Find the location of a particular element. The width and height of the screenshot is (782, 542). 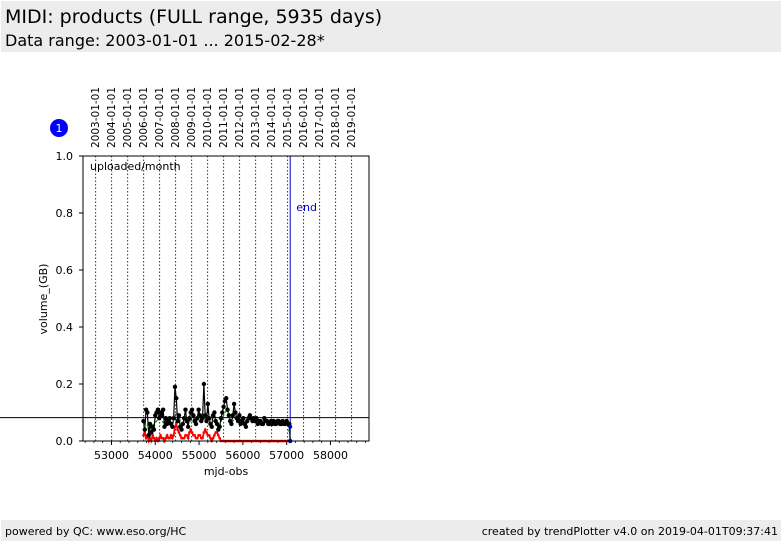

data-range-subtitle: Data range: 2003-01-01 ... 2015-02-28* is located at coordinates (165, 40).